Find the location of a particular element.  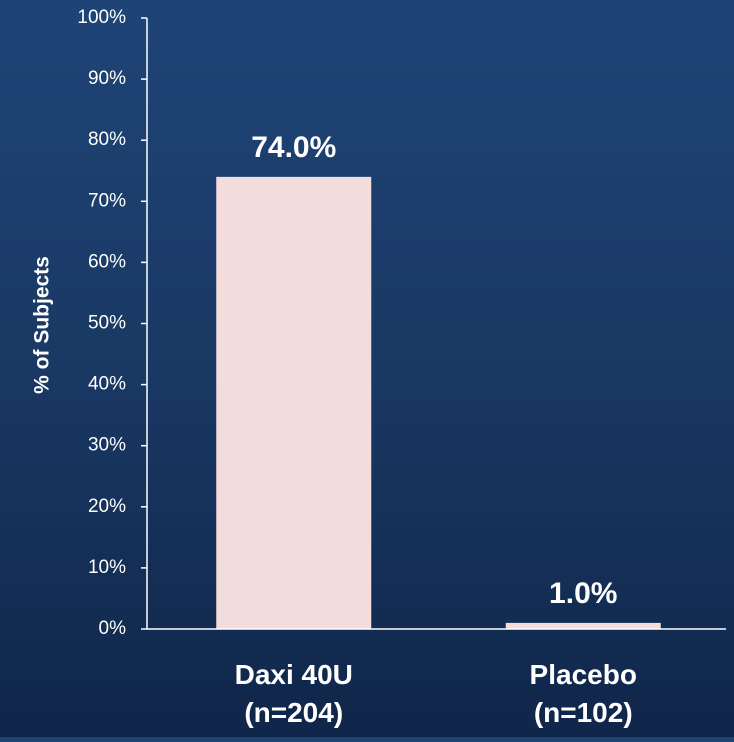

y-tick-label: 30% is located at coordinates (107, 445).